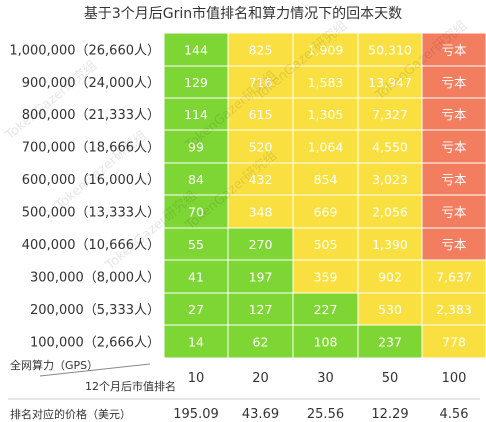 The height and width of the screenshot is (422, 486). Describe the element at coordinates (196, 378) in the screenshot. I see `column-label: 10` at that location.